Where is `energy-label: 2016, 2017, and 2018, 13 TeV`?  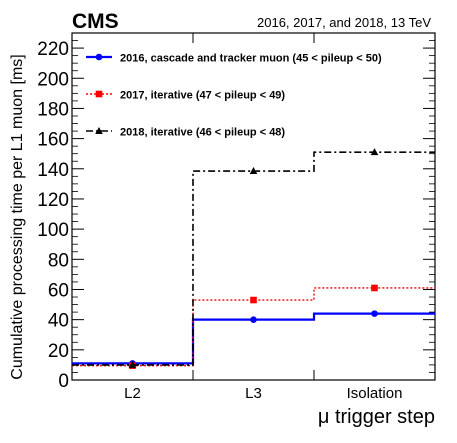 energy-label: 2016, 2017, and 2018, 13 TeV is located at coordinates (344, 22).